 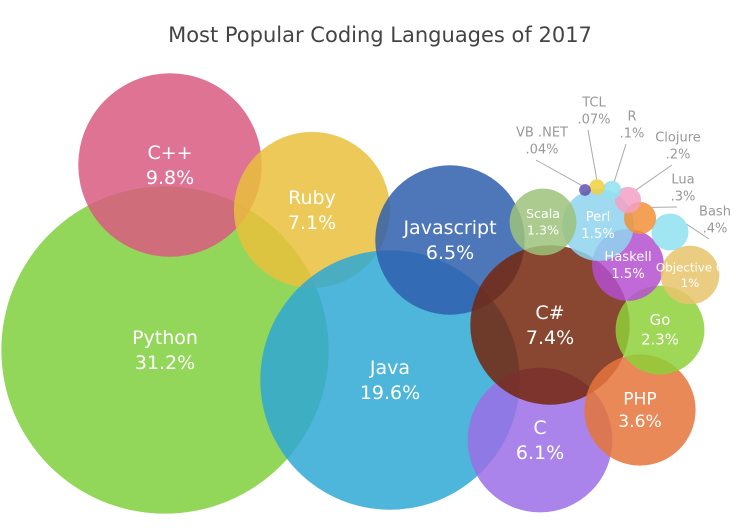 What do you see at coordinates (593, 120) in the screenshot?
I see `value-label: .07%` at bounding box center [593, 120].